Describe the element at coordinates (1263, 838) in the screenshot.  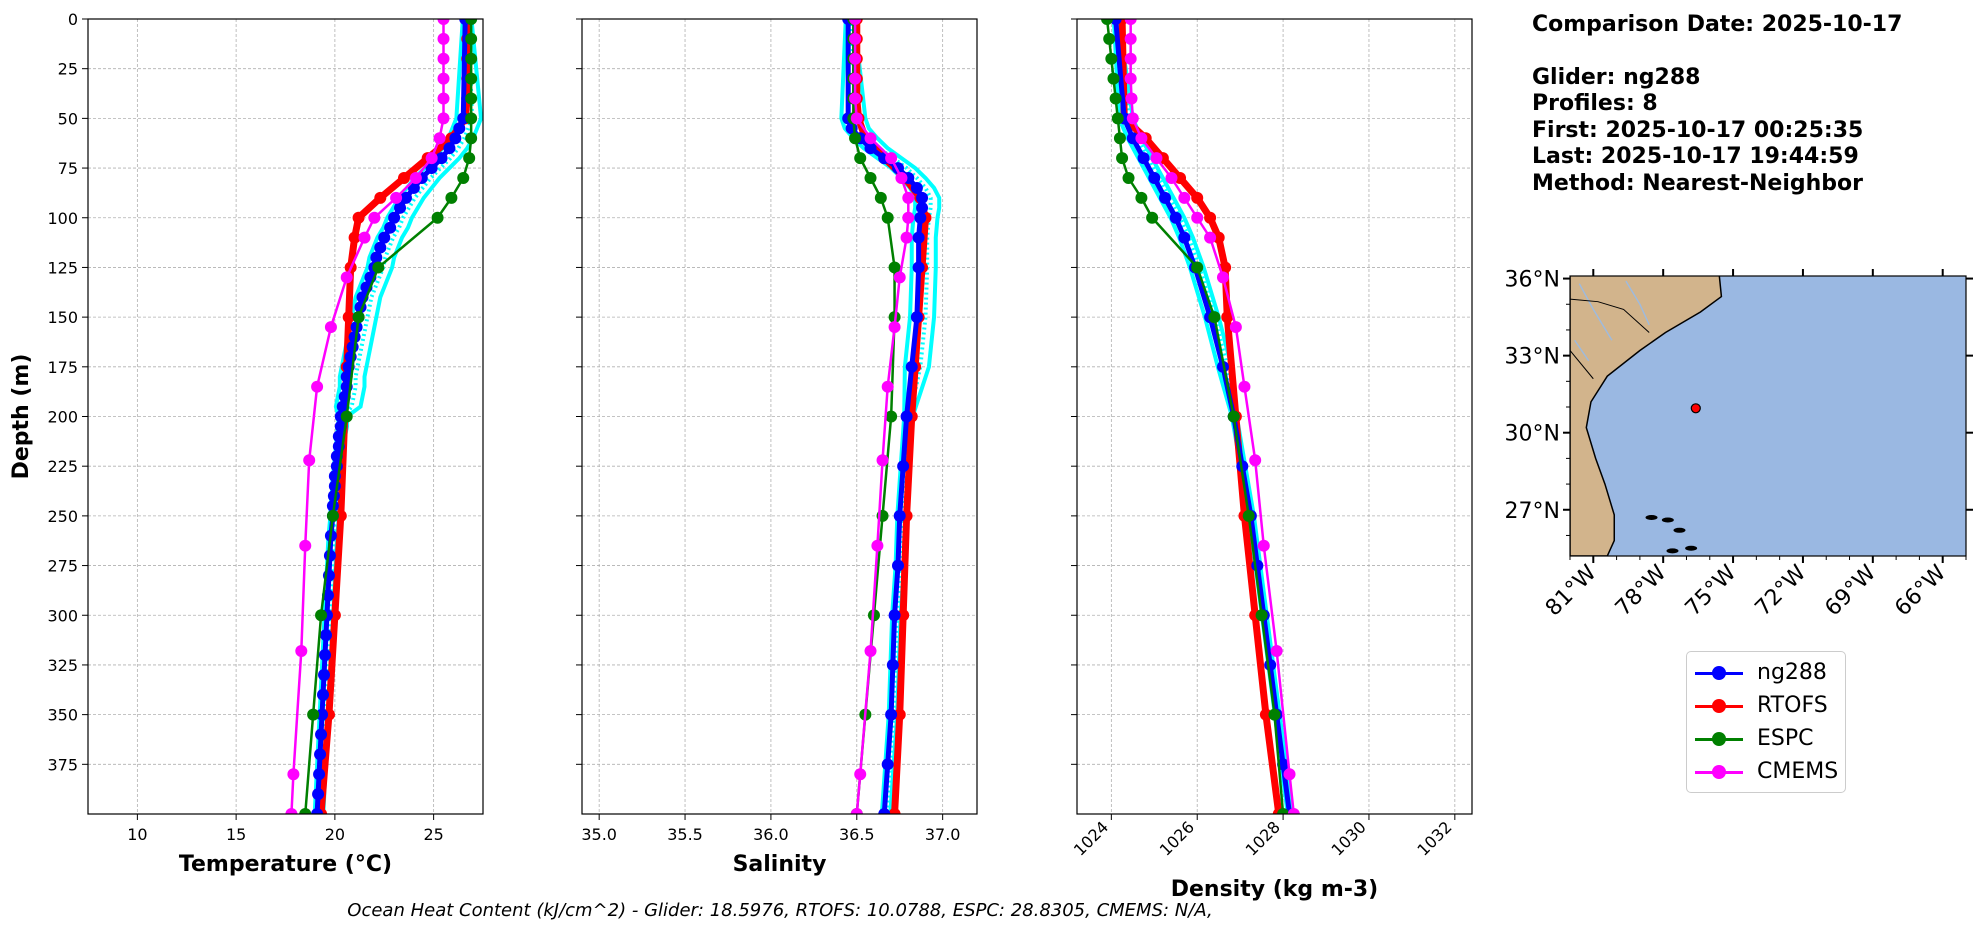
I see `x-tick-label: 1028` at that location.